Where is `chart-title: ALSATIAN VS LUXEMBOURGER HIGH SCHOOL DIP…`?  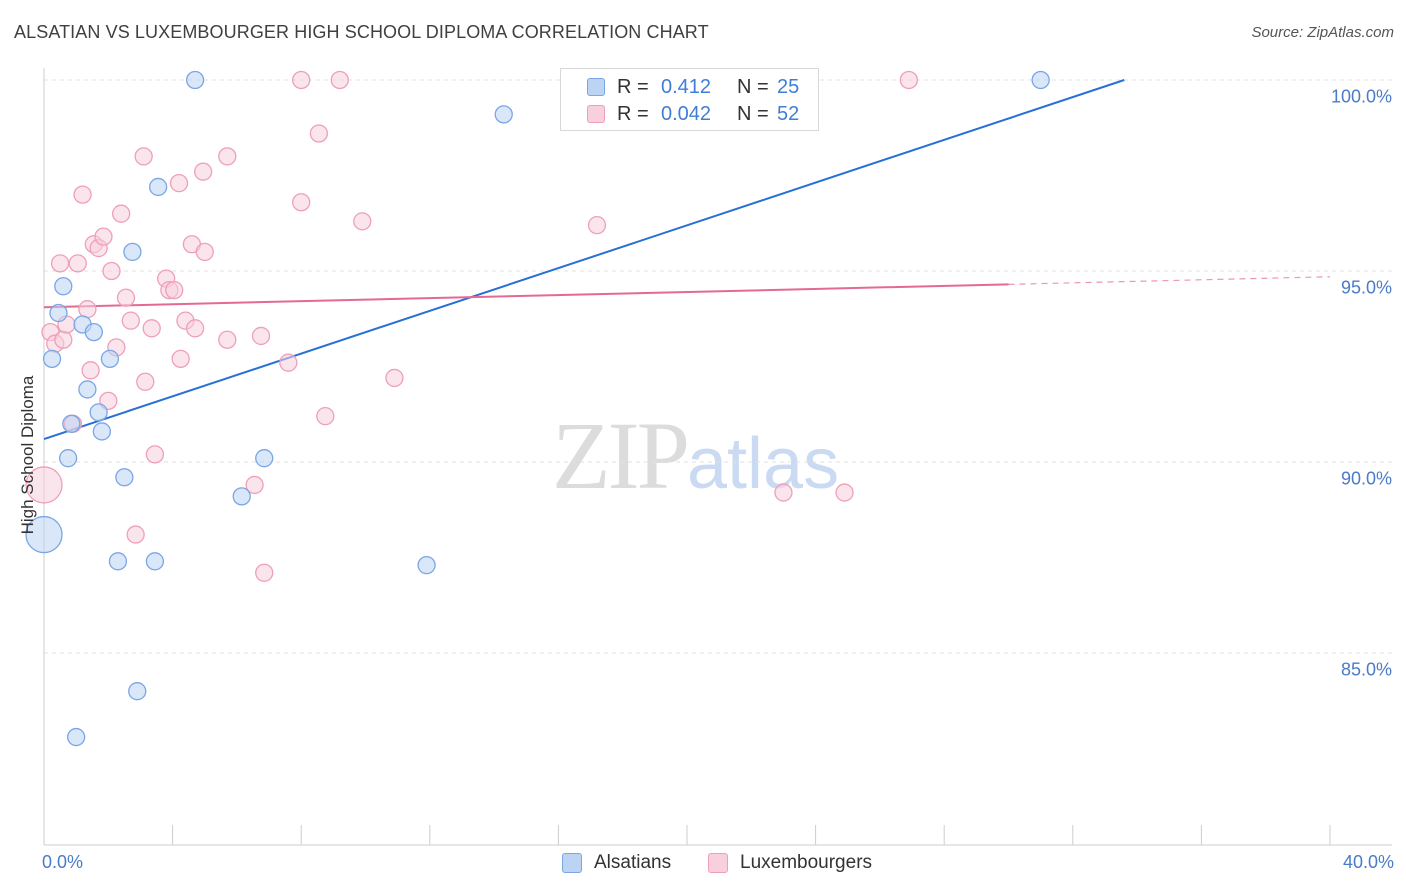
chart-title: ALSATIAN VS LUXEMBOURGER HIGH SCHOOL DIP… is located at coordinates (361, 32).